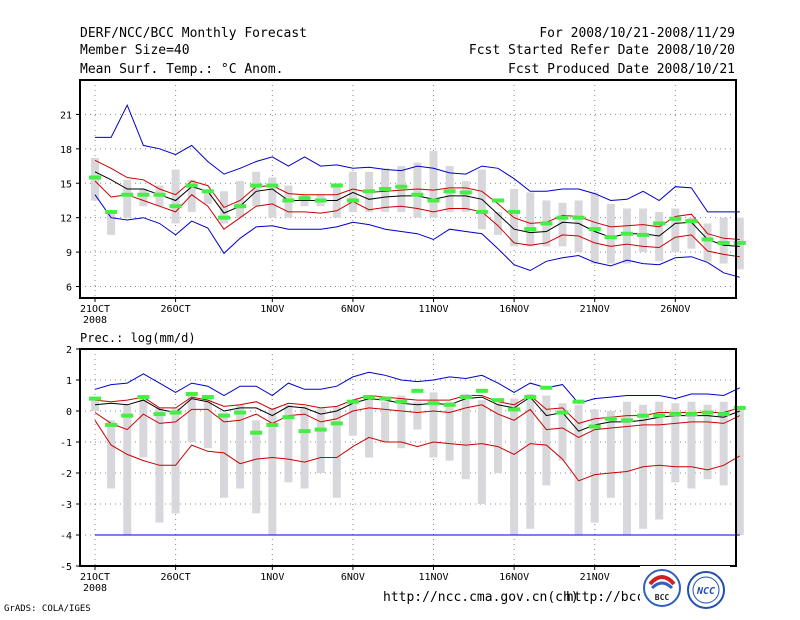  I want to click on precip-ytick-label: 0, so click(69, 412).